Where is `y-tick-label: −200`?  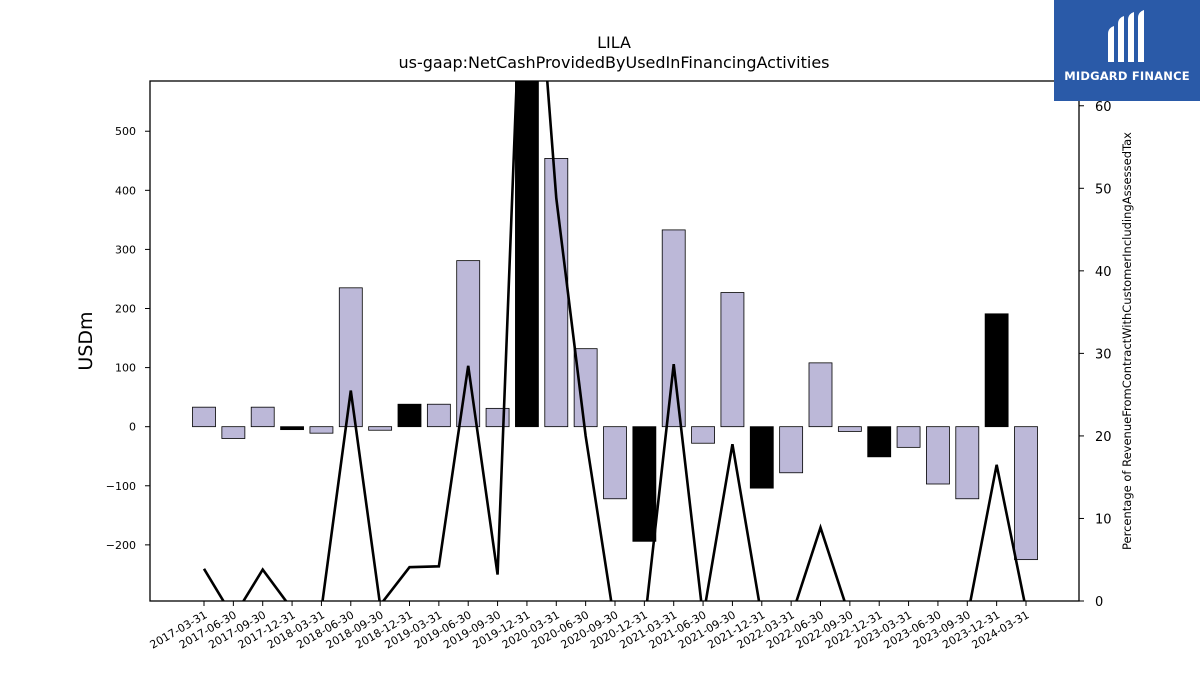
y-tick-label: −200 is located at coordinates (121, 545).